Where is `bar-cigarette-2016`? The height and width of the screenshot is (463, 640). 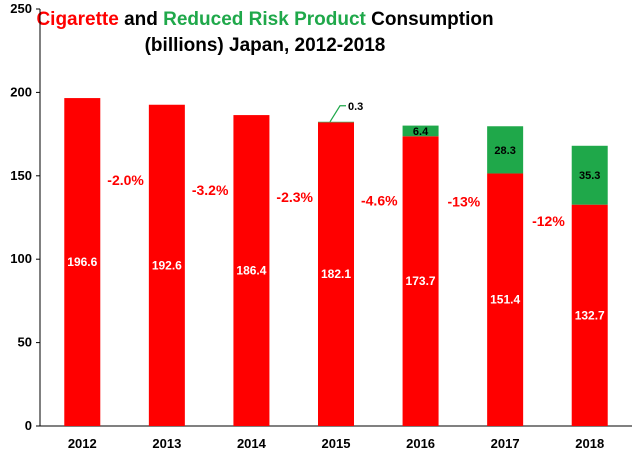 bar-cigarette-2016 is located at coordinates (420, 281).